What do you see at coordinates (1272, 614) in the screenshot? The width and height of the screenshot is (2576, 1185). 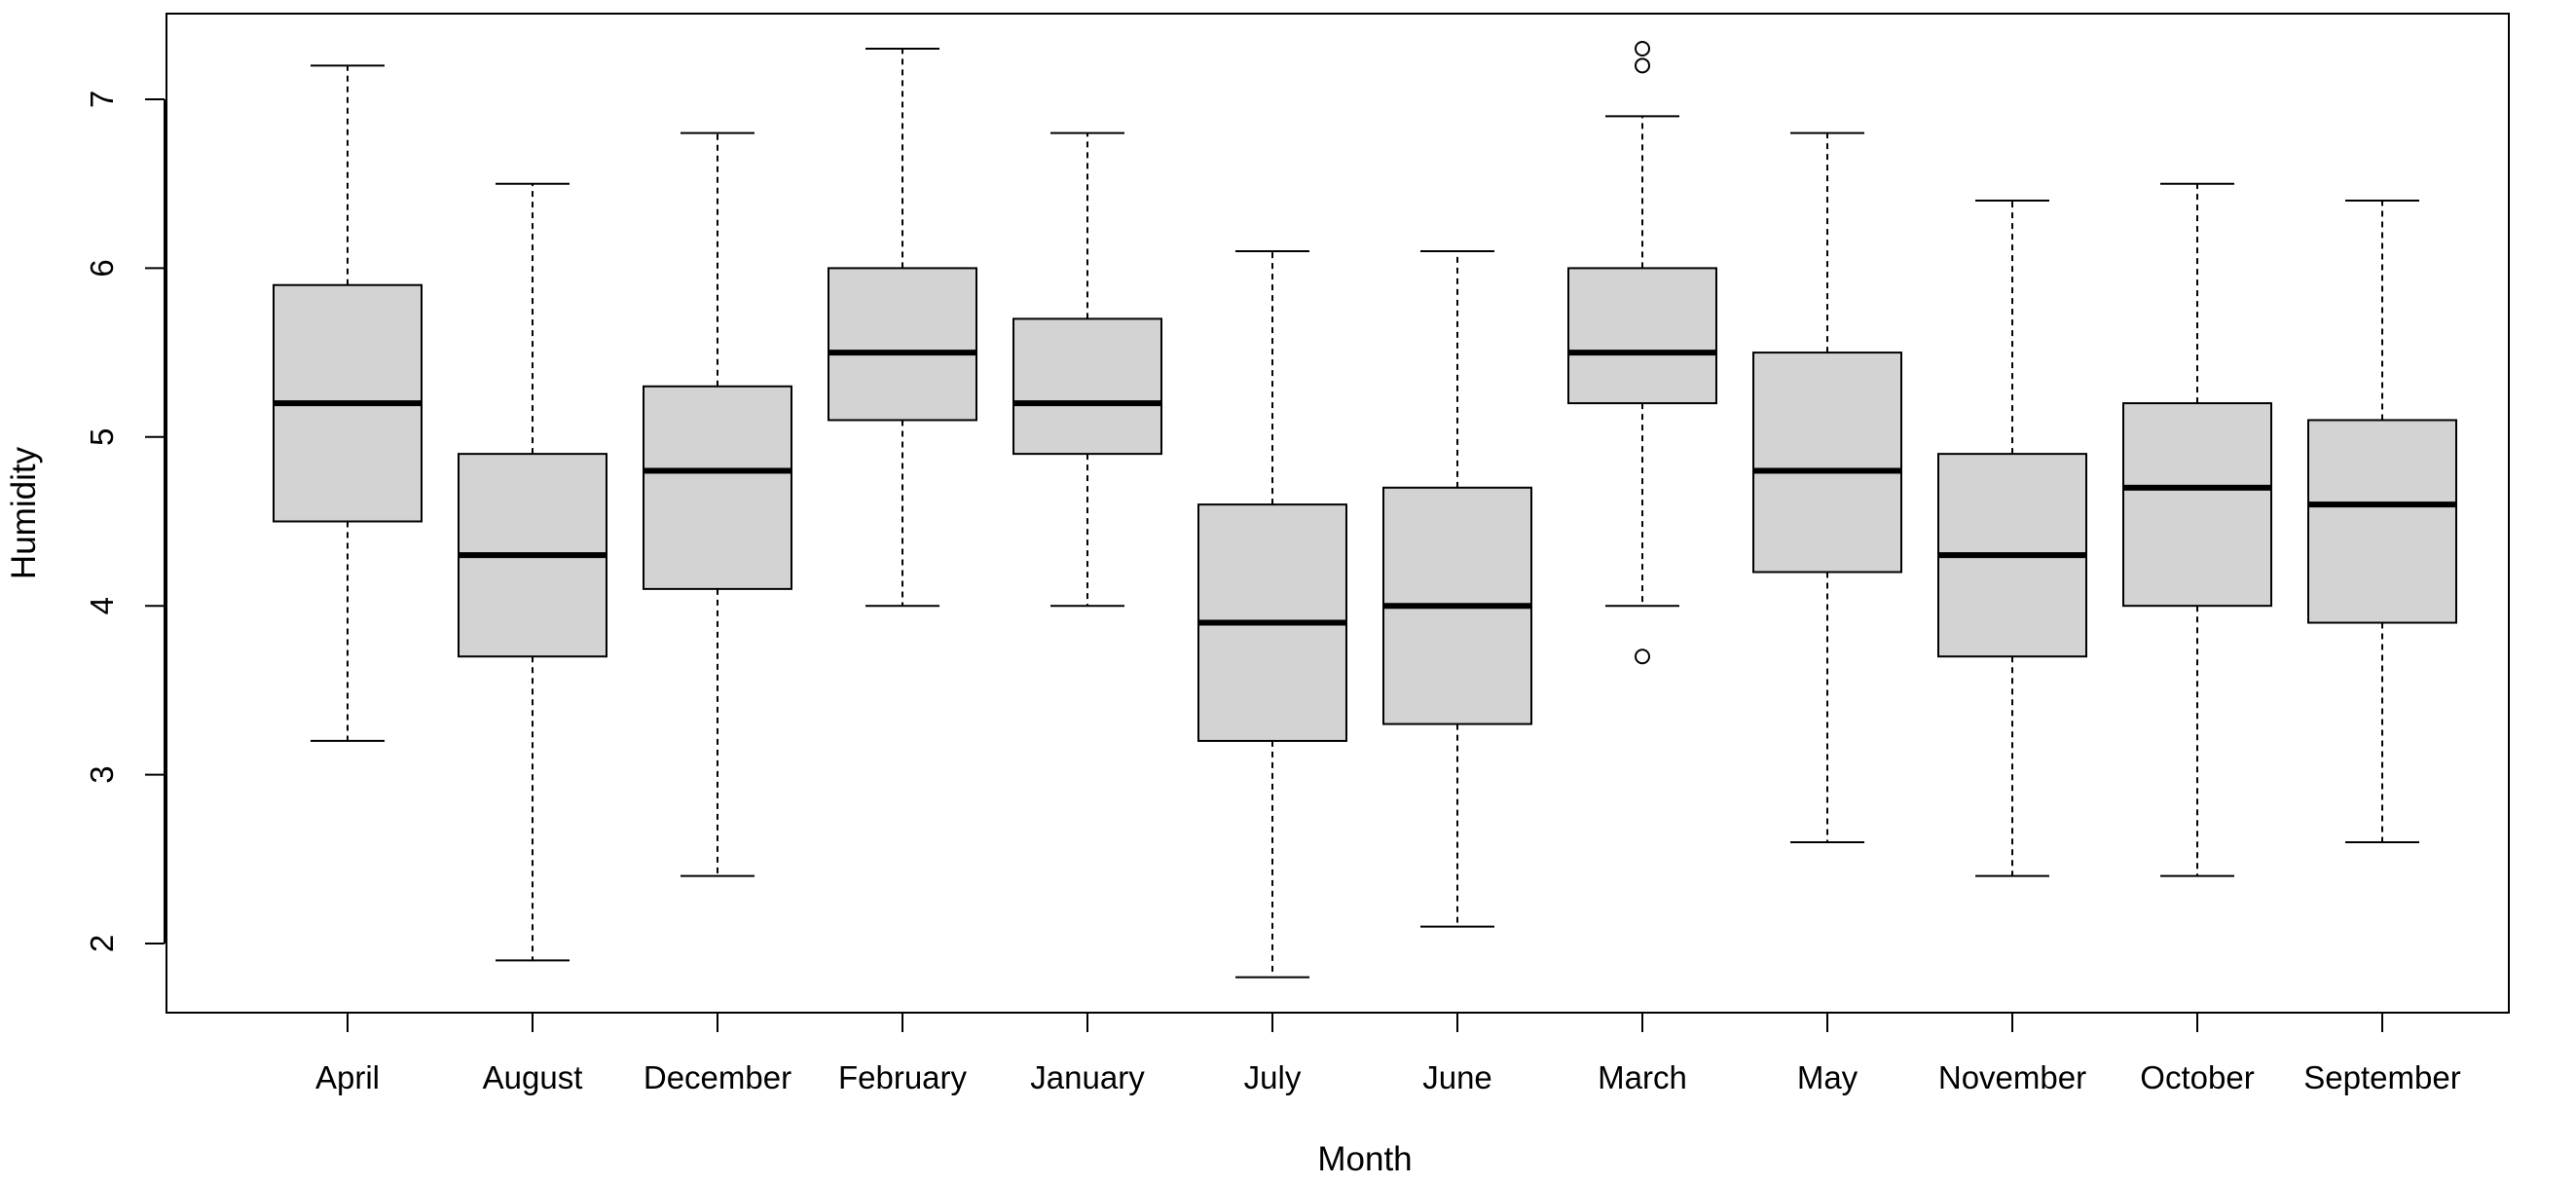 I see `box-july` at bounding box center [1272, 614].